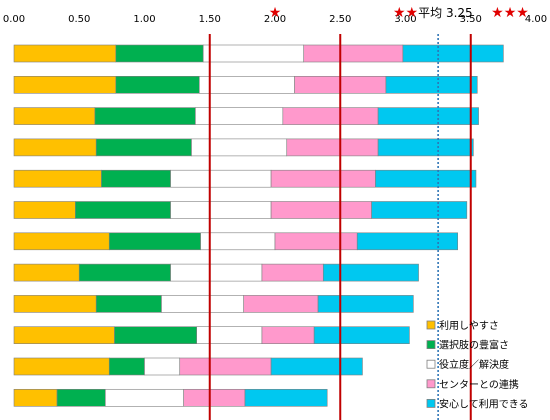  Describe the element at coordinates (474, 364) in the screenshot. I see `legend-label: 役立度／解決度` at that location.